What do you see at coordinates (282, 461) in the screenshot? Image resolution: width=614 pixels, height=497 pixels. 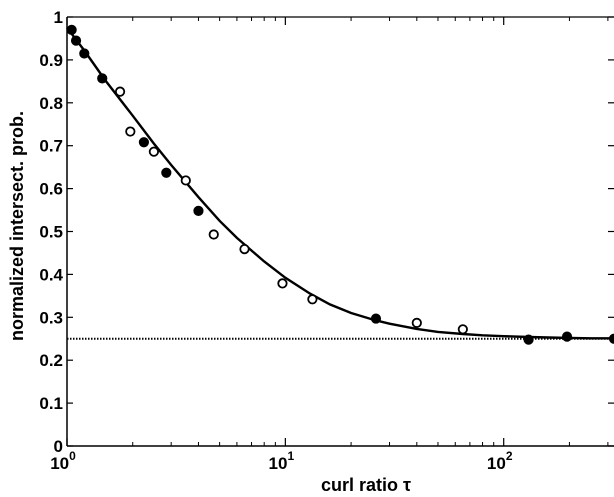 I see `x-tick-label: 10¹` at bounding box center [282, 461].